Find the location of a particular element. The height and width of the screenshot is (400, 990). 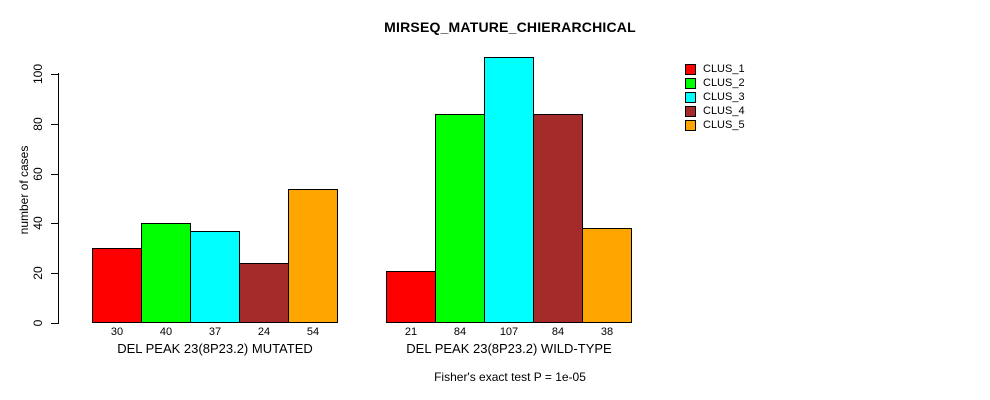

legend-label-clus_5: CLUS_5 is located at coordinates (724, 125).